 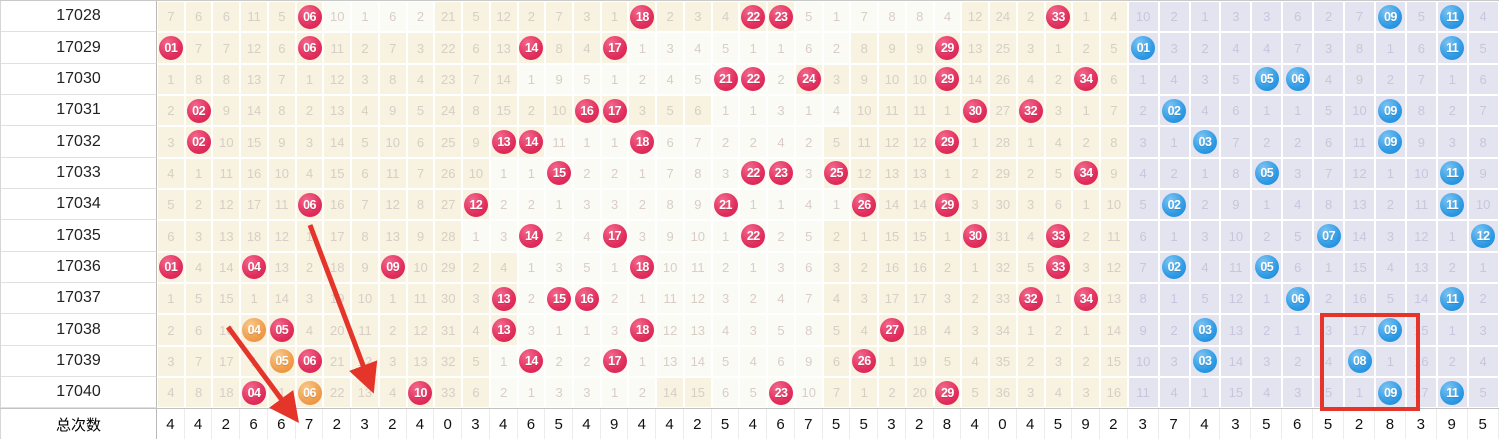 I want to click on number-cell: 18, so click(x=642, y=142).